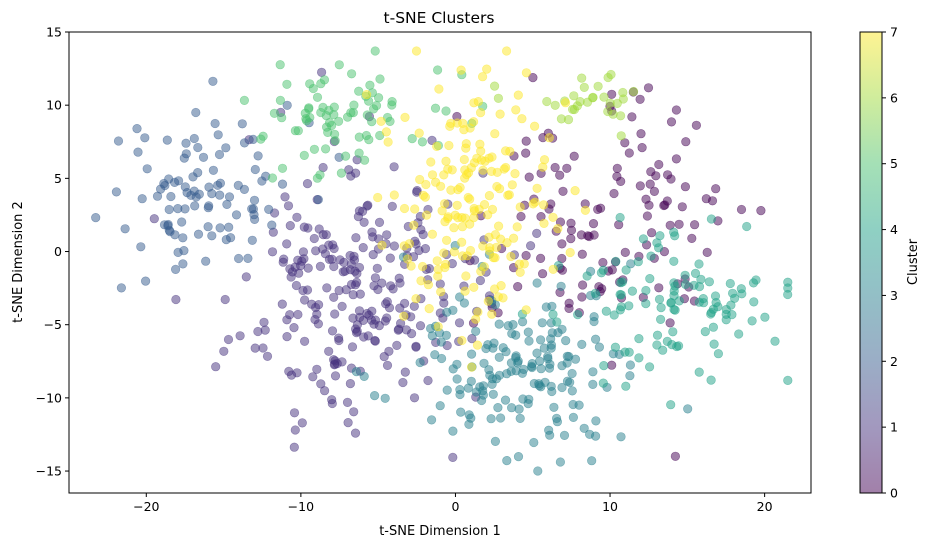 The width and height of the screenshot is (930, 551). What do you see at coordinates (146, 506) in the screenshot?
I see `x-tick-label: −20` at bounding box center [146, 506].